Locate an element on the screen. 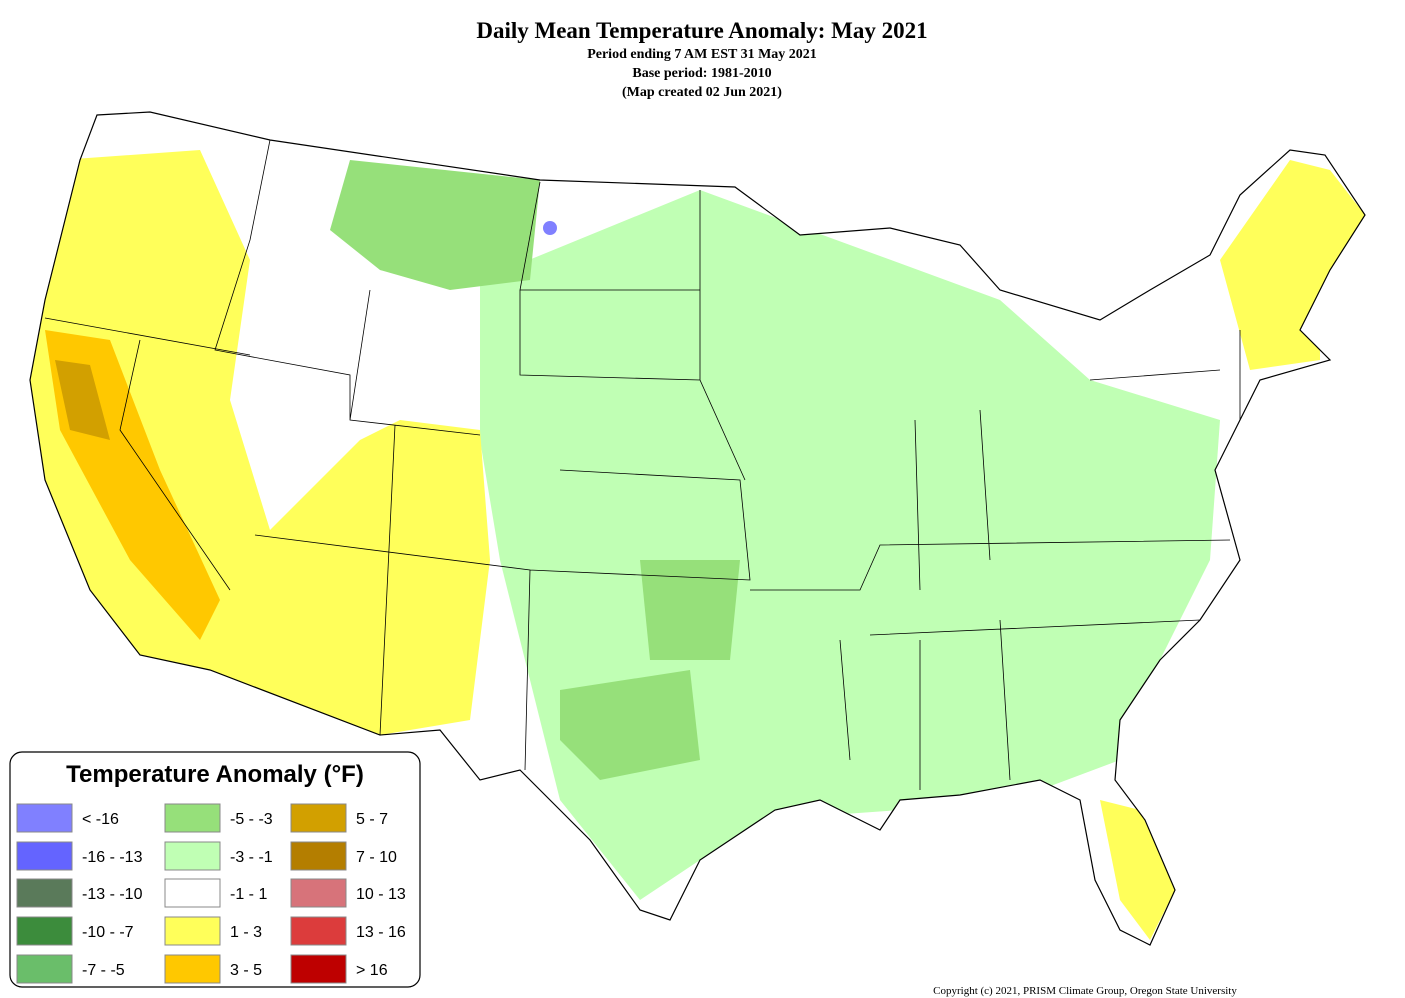 Image resolution: width=1405 pixels, height=998 pixels. legend-label: -16 - -13 is located at coordinates (112, 857).